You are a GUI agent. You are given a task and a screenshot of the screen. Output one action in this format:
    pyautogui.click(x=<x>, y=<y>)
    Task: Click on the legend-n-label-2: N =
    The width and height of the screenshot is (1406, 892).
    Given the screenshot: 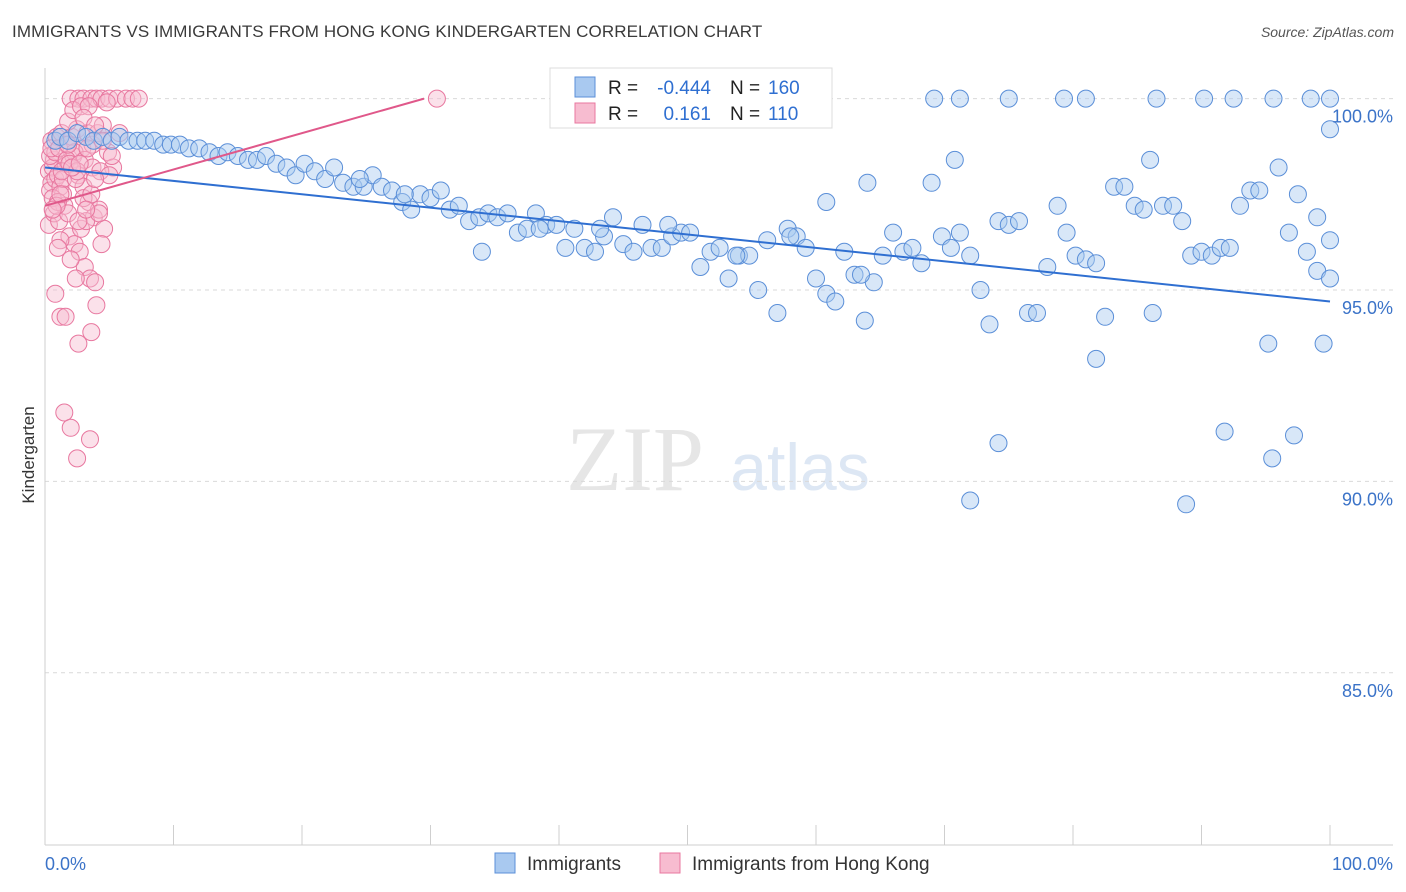 What is the action you would take?
    pyautogui.click(x=745, y=114)
    